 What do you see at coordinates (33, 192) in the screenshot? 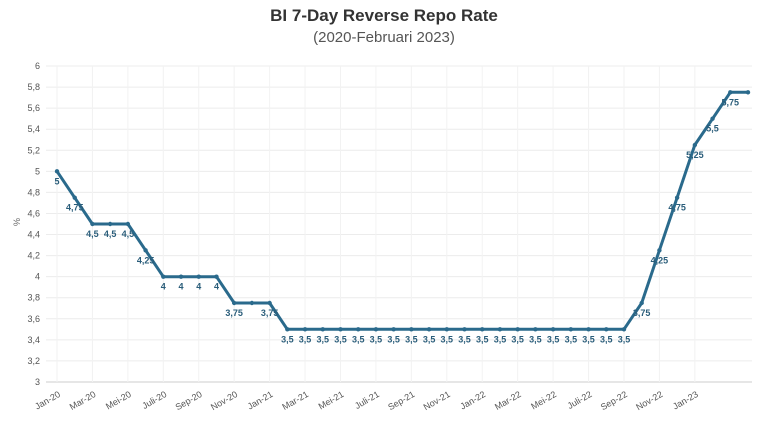
I see `y-tick-label: 4,8` at bounding box center [33, 192].